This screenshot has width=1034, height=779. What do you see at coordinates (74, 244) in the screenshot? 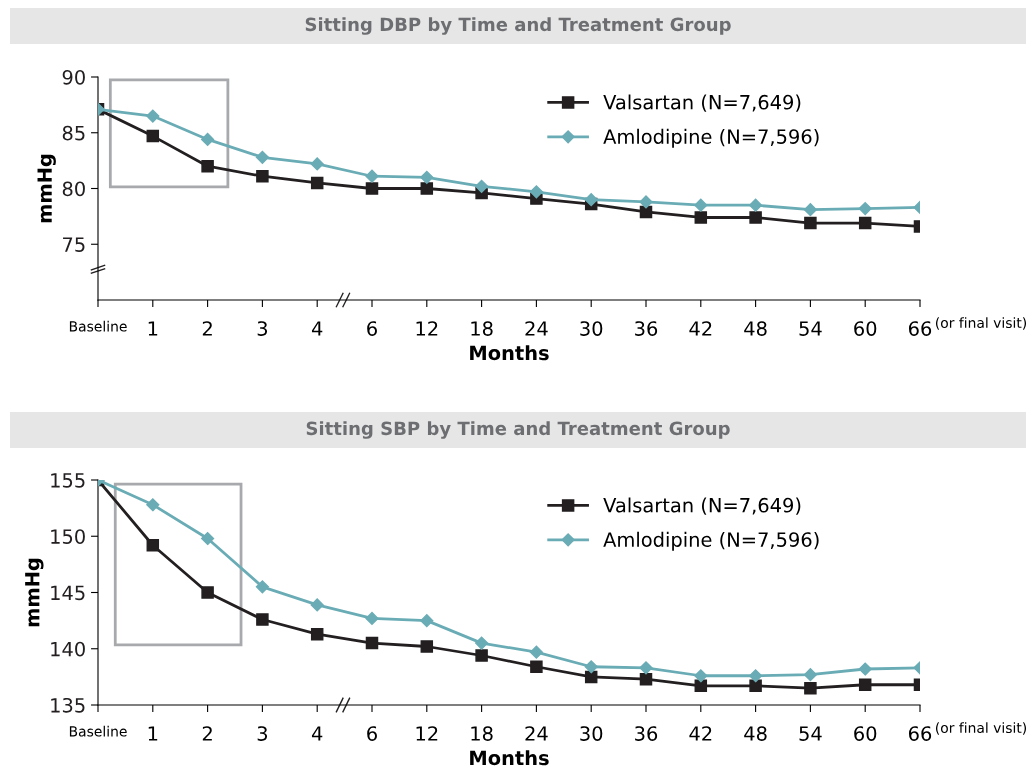
I see `y-tick-label: 75` at bounding box center [74, 244].